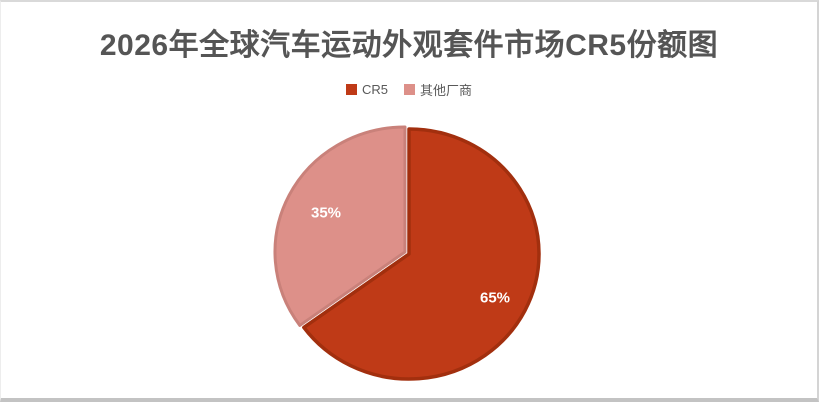  Describe the element at coordinates (495, 298) in the screenshot. I see `data-label-cr5: 65%` at that location.